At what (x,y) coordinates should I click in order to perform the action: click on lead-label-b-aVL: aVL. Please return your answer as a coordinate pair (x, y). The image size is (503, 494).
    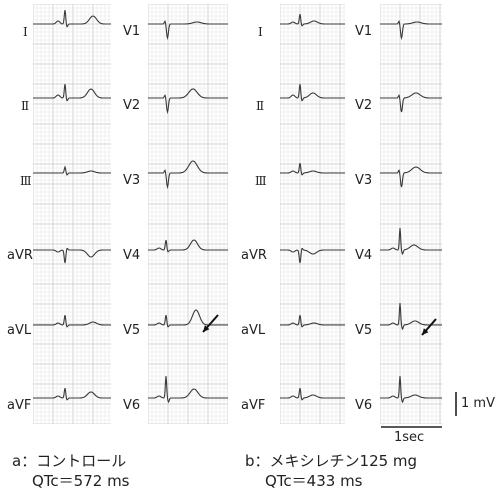
    Looking at the image, I should click on (253, 330).